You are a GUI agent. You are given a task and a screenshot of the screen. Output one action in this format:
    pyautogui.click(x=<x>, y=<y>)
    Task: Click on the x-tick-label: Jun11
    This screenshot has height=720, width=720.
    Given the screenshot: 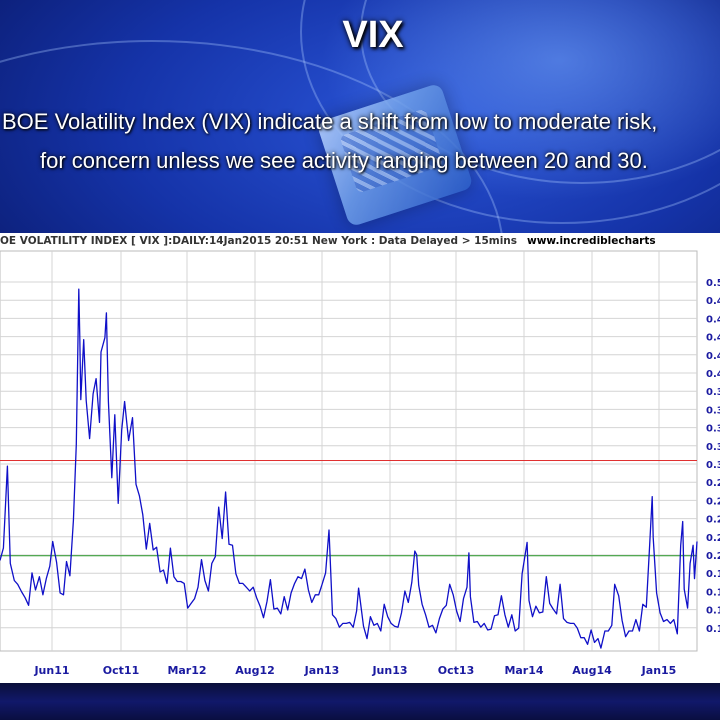 What is the action you would take?
    pyautogui.click(x=51, y=670)
    